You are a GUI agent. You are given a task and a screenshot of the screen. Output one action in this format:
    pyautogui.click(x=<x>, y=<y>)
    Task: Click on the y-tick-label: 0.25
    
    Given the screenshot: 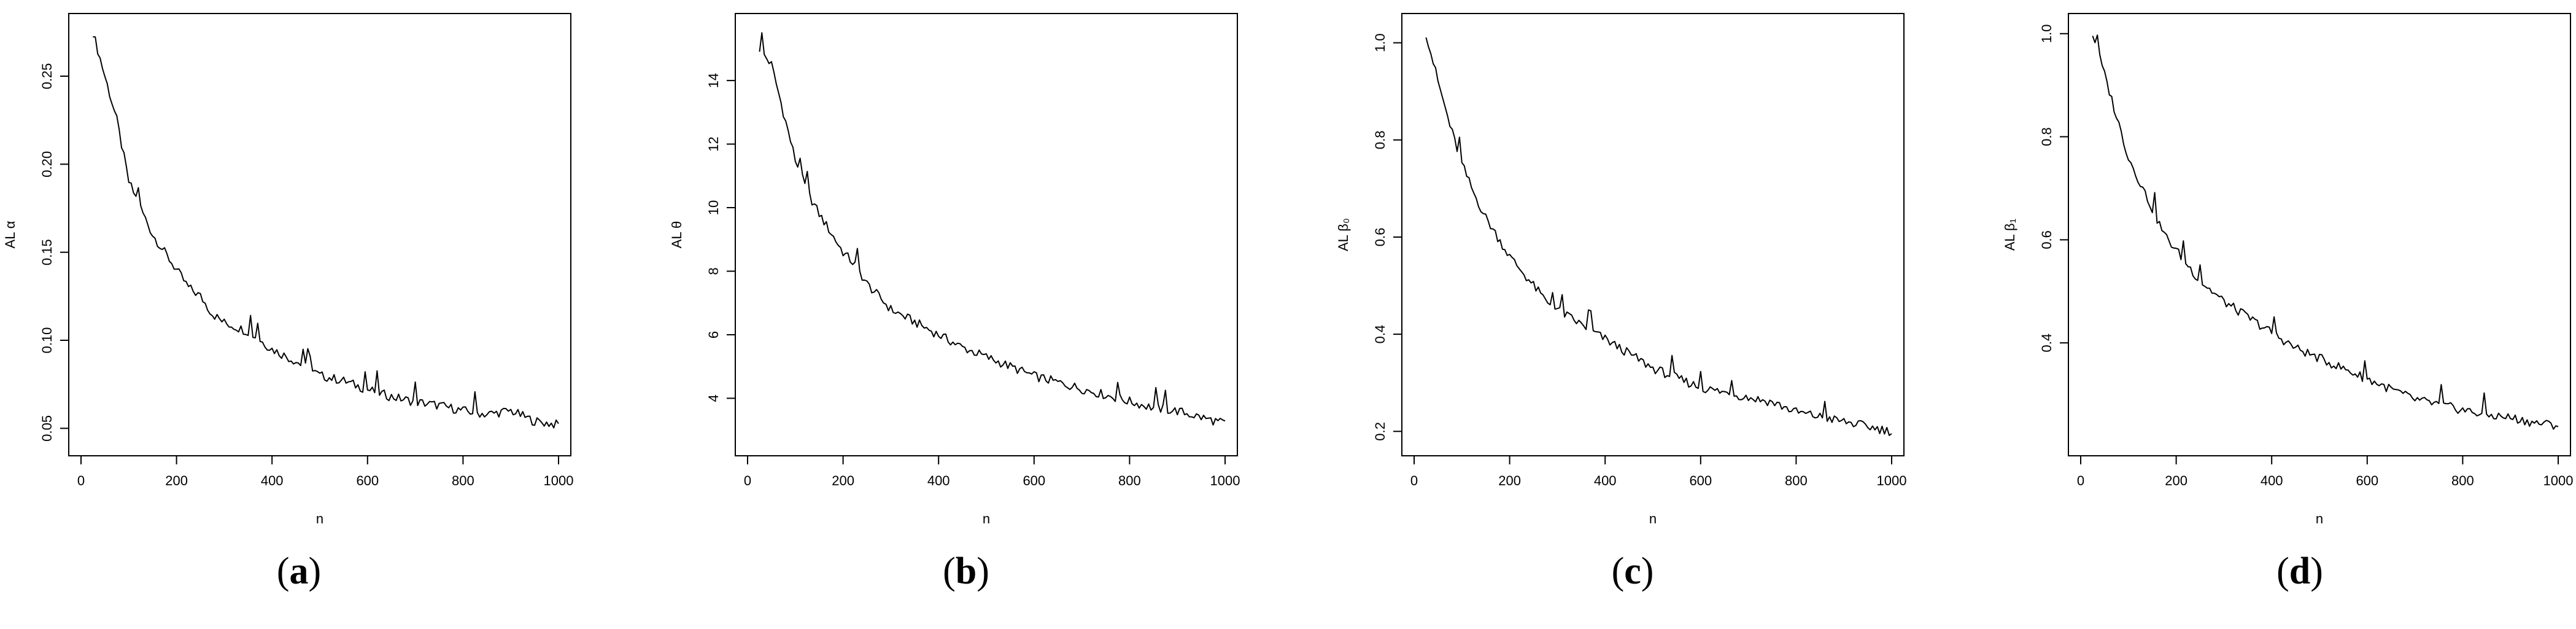 What is the action you would take?
    pyautogui.click(x=47, y=76)
    